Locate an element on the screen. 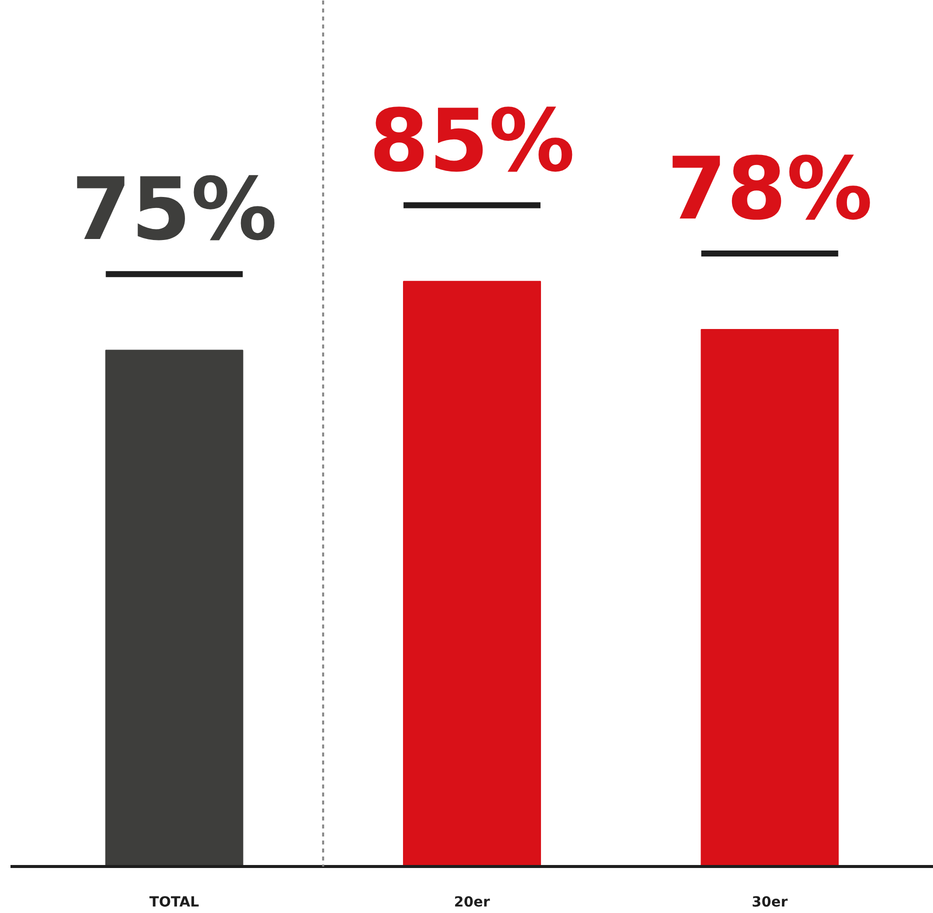 The height and width of the screenshot is (913, 933). x-tick-label: 30er is located at coordinates (770, 902).